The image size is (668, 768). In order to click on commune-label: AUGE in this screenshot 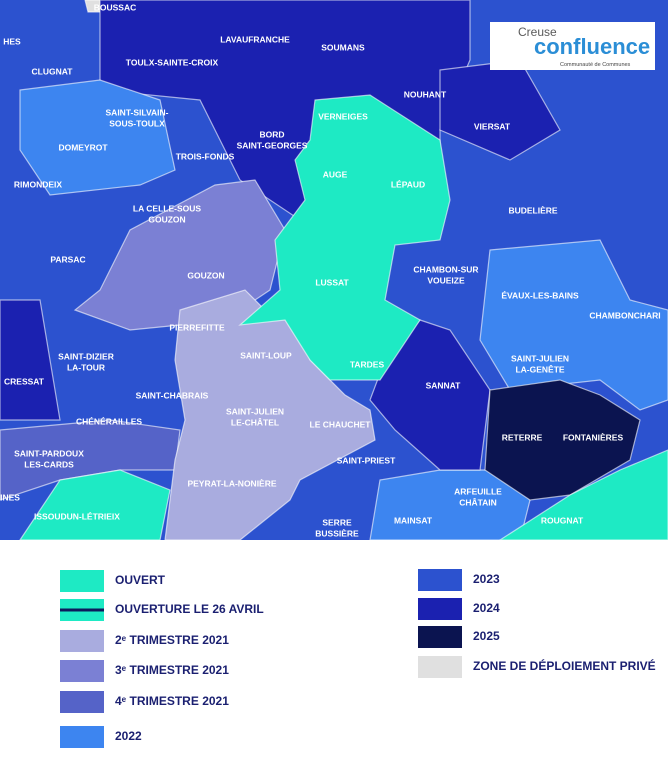, I will do `click(335, 174)`.